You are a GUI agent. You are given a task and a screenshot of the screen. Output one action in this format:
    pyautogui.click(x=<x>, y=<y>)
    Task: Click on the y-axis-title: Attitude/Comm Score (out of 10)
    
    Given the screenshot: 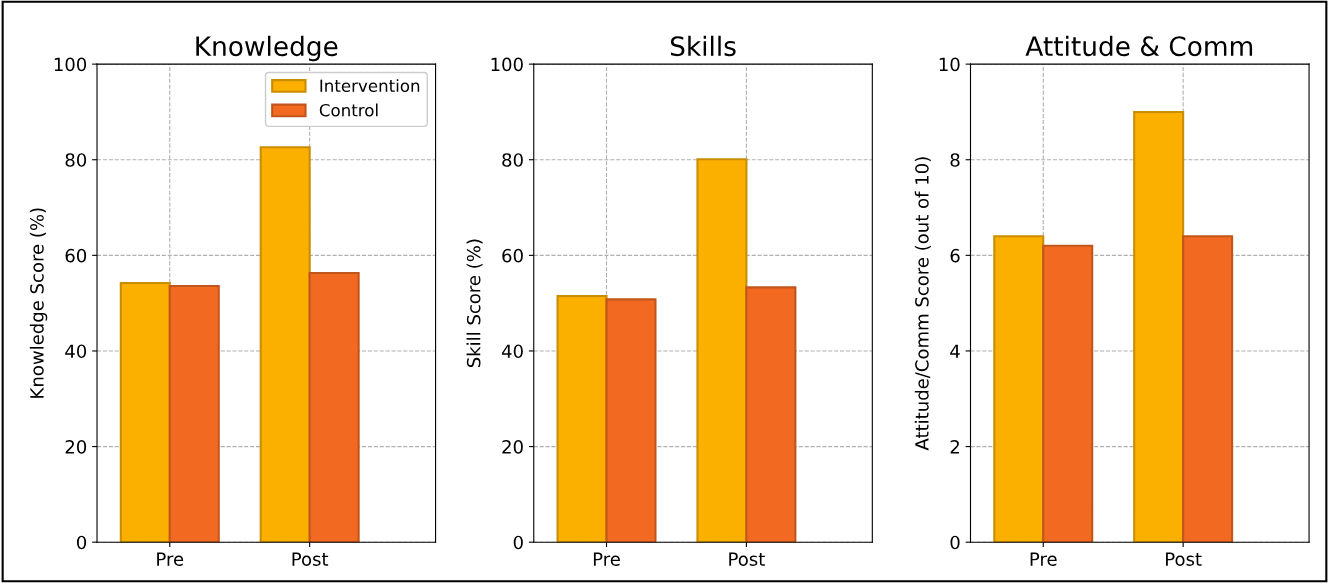 What is the action you would take?
    pyautogui.click(x=922, y=304)
    